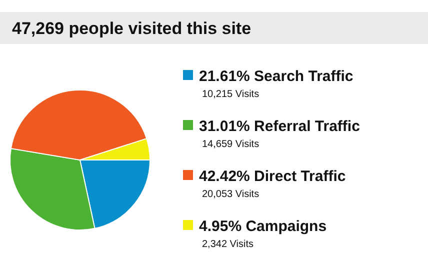  I want to click on legend-label: 4.95% Campaigns, so click(263, 226).